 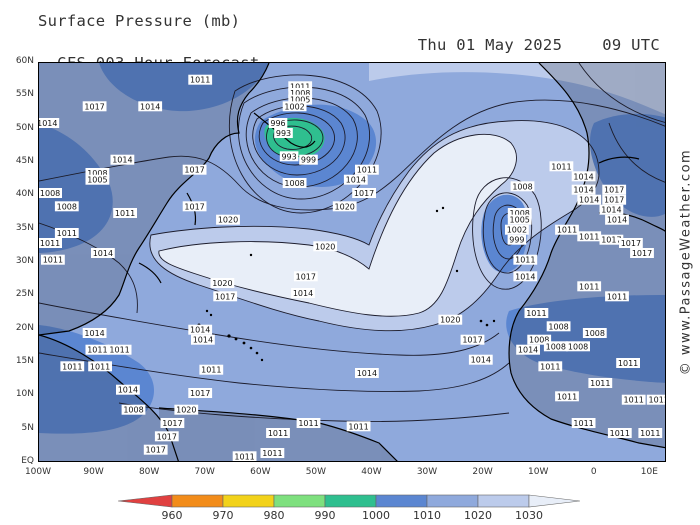 What do you see at coordinates (184, 87) in the screenshot?
I see `field-low-greenland-north` at bounding box center [184, 87].